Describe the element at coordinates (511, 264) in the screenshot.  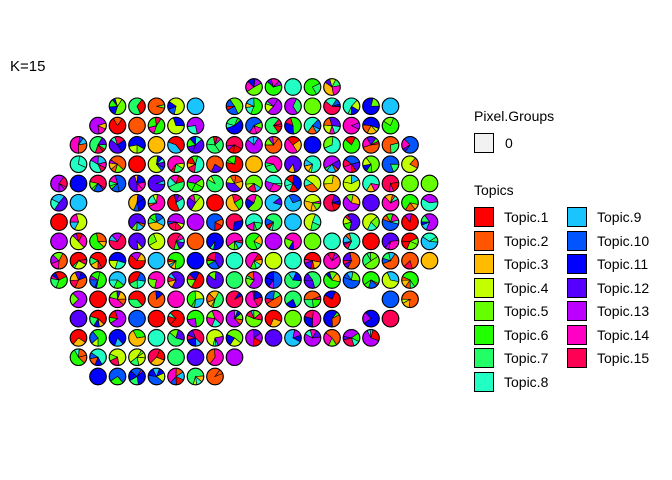
I see `topic-legend-entry: Topic.3` at that location.